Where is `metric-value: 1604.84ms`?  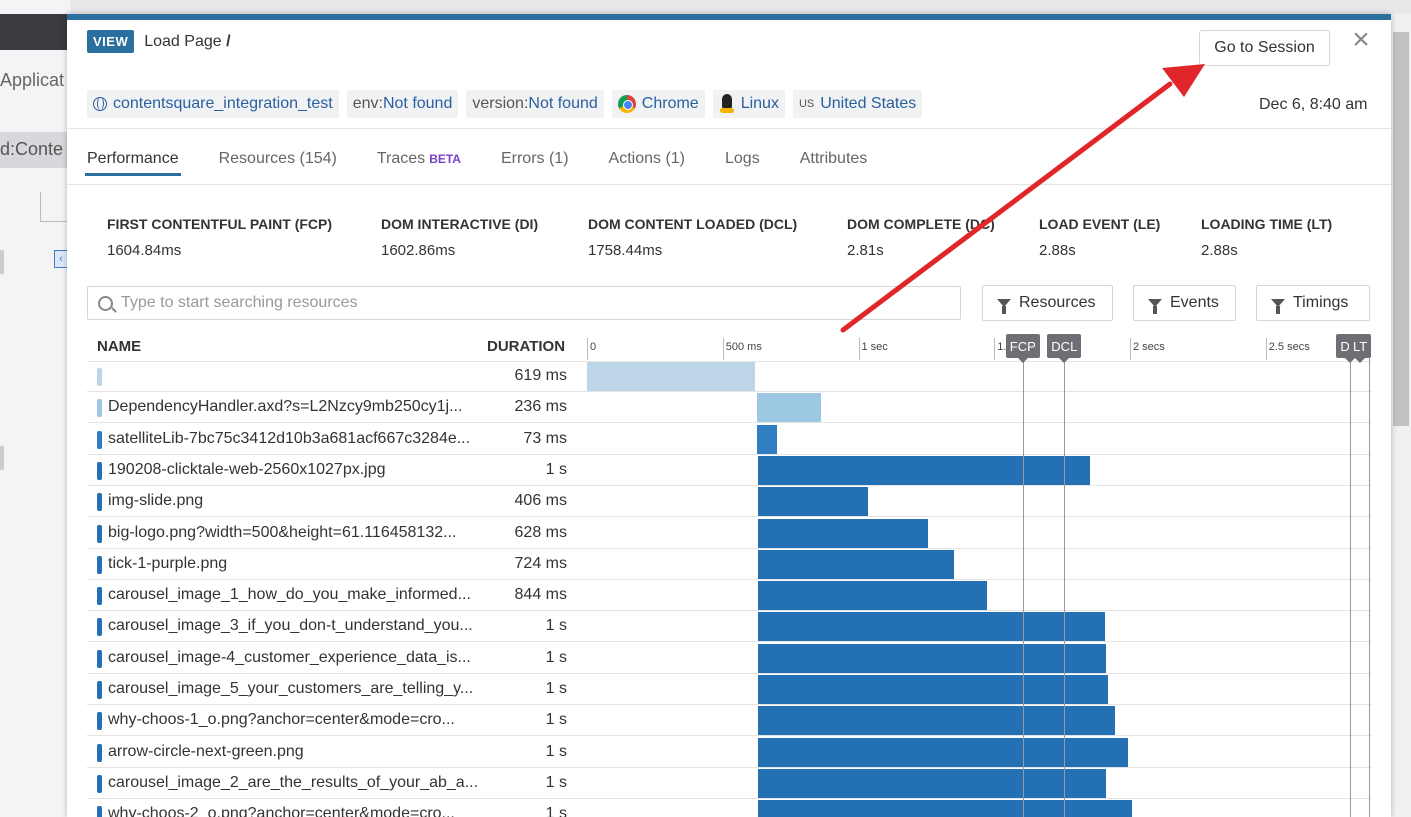 metric-value: 1604.84ms is located at coordinates (144, 250).